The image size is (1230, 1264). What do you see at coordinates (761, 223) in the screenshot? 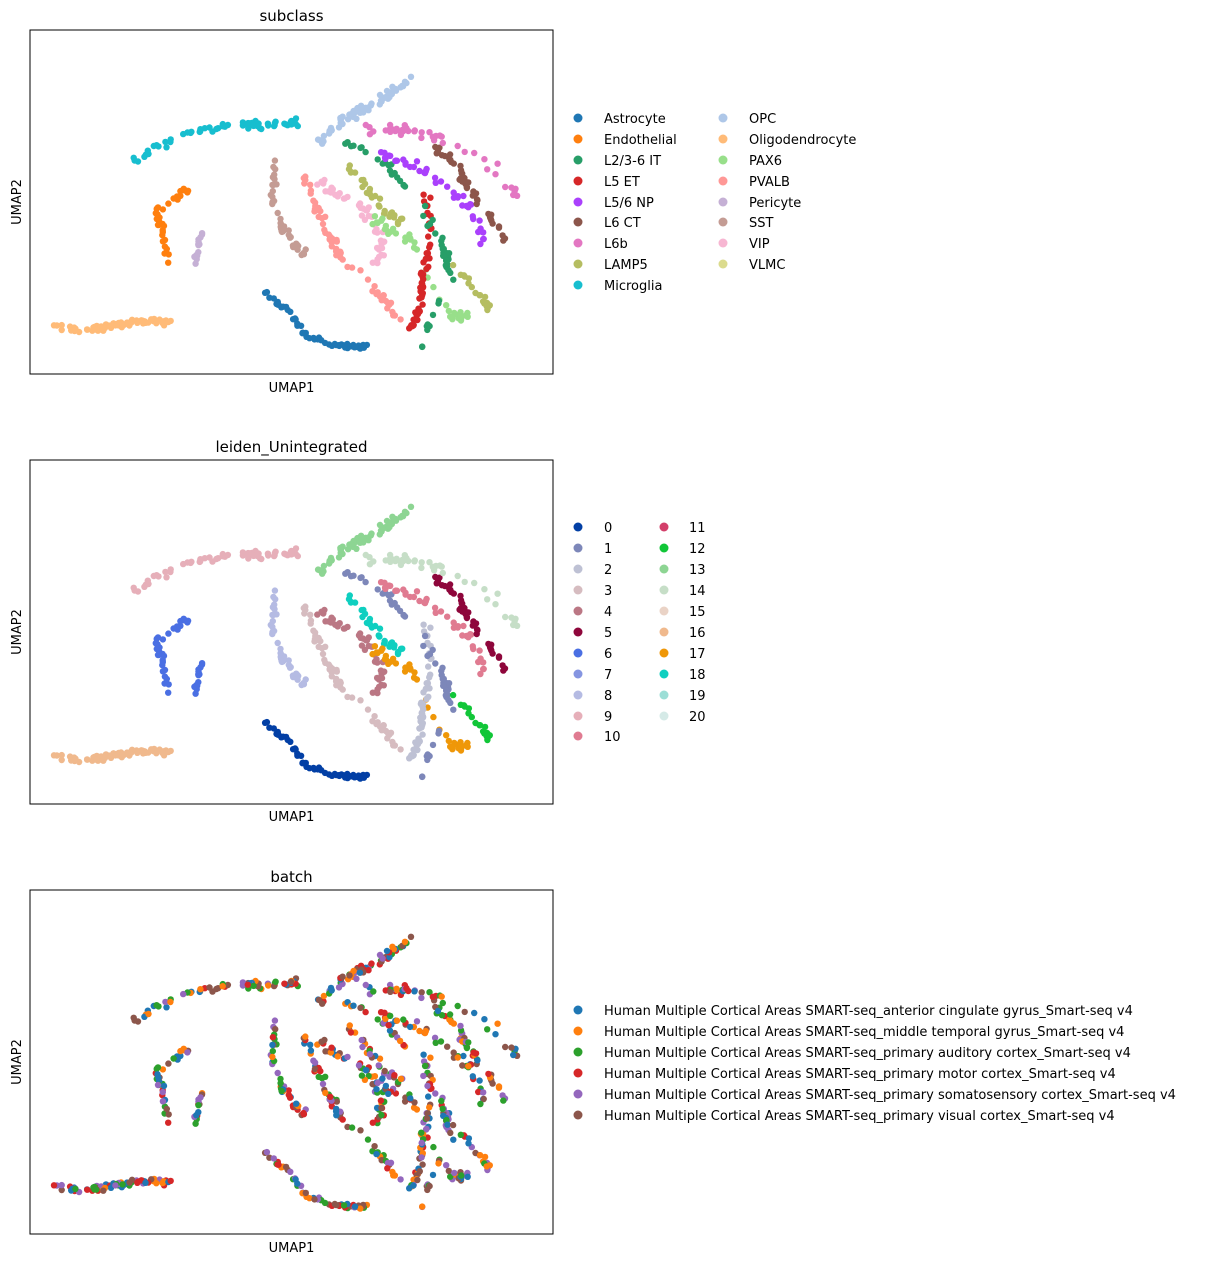
I see `legend-label: SST` at bounding box center [761, 223].